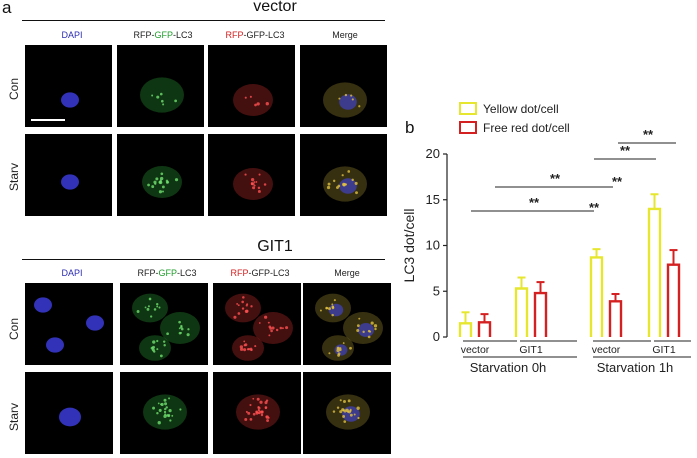 The image size is (697, 458). What do you see at coordinates (48, 120) in the screenshot?
I see `scale-bar` at bounding box center [48, 120].